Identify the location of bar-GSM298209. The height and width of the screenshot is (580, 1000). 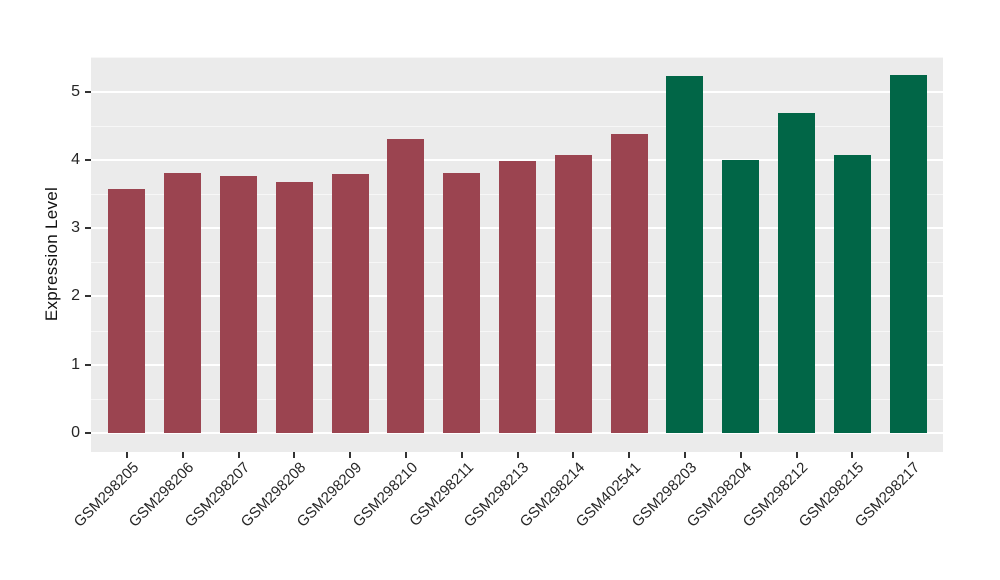
(350, 303).